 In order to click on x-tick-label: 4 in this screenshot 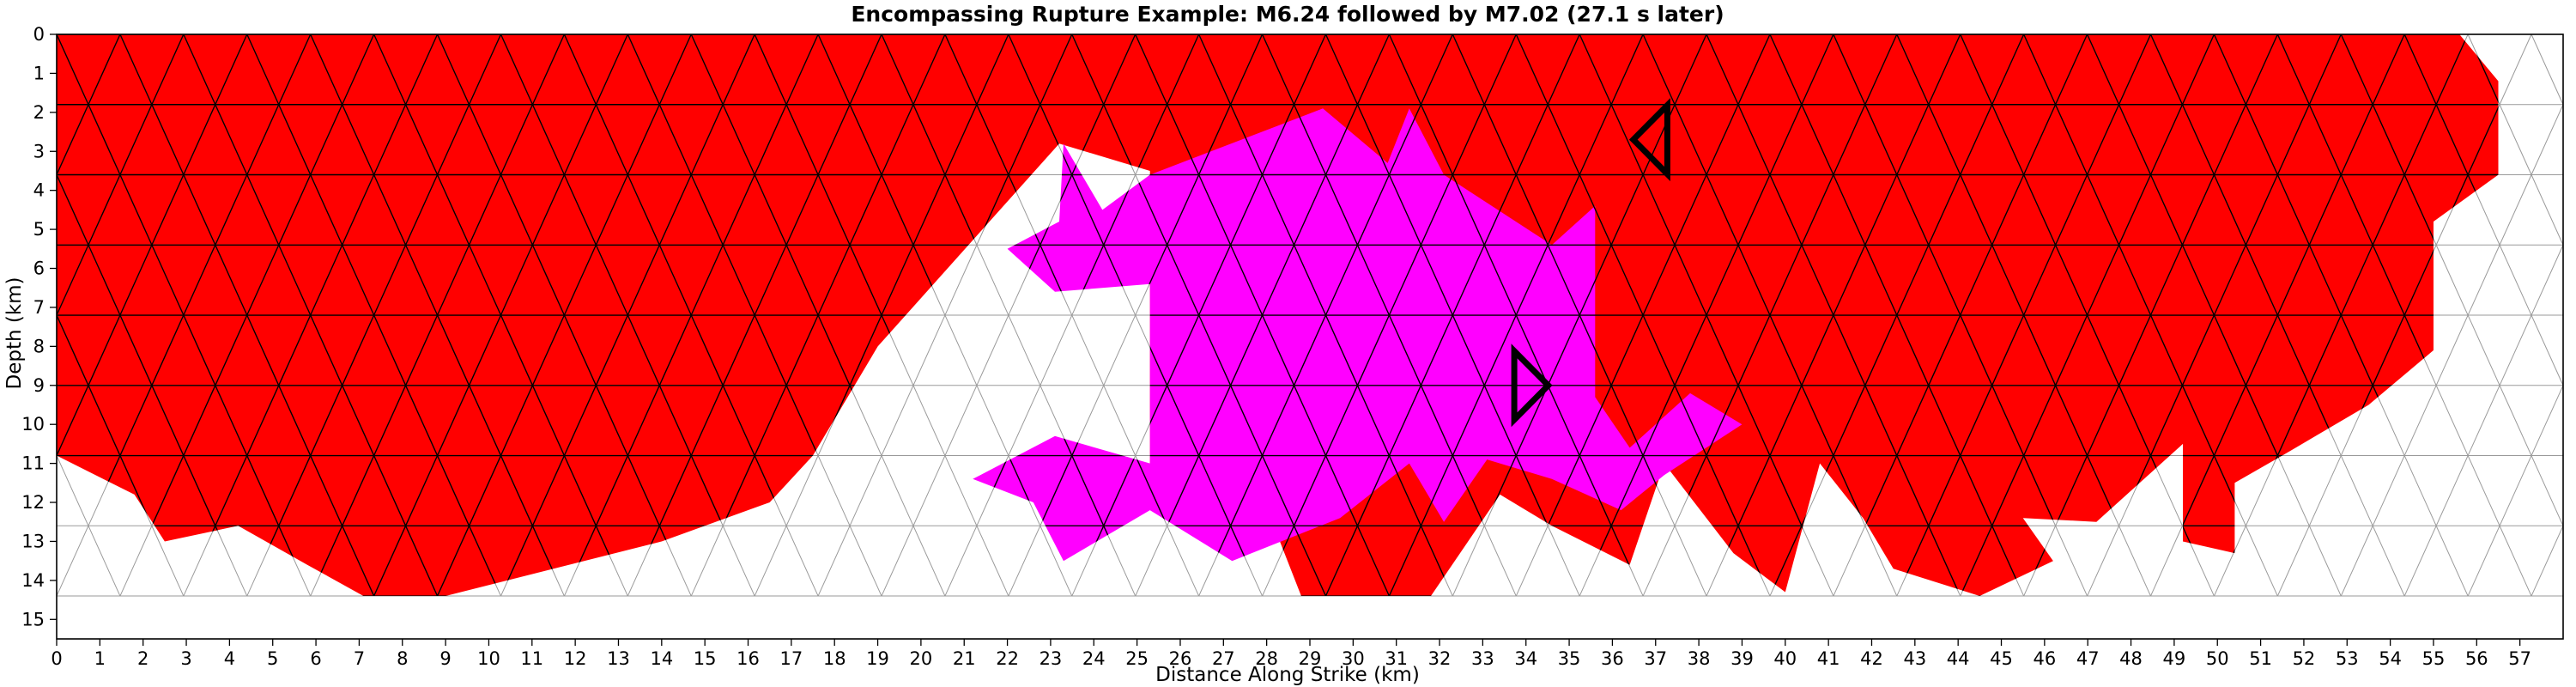, I will do `click(229, 658)`.